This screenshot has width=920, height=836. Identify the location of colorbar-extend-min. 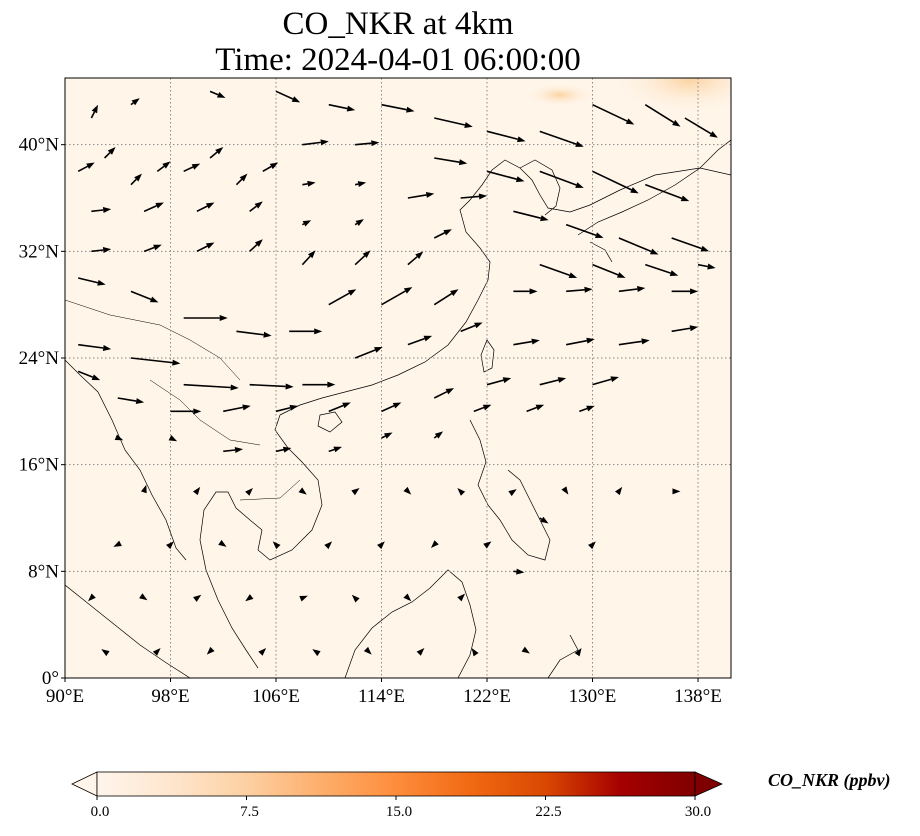
(84, 784).